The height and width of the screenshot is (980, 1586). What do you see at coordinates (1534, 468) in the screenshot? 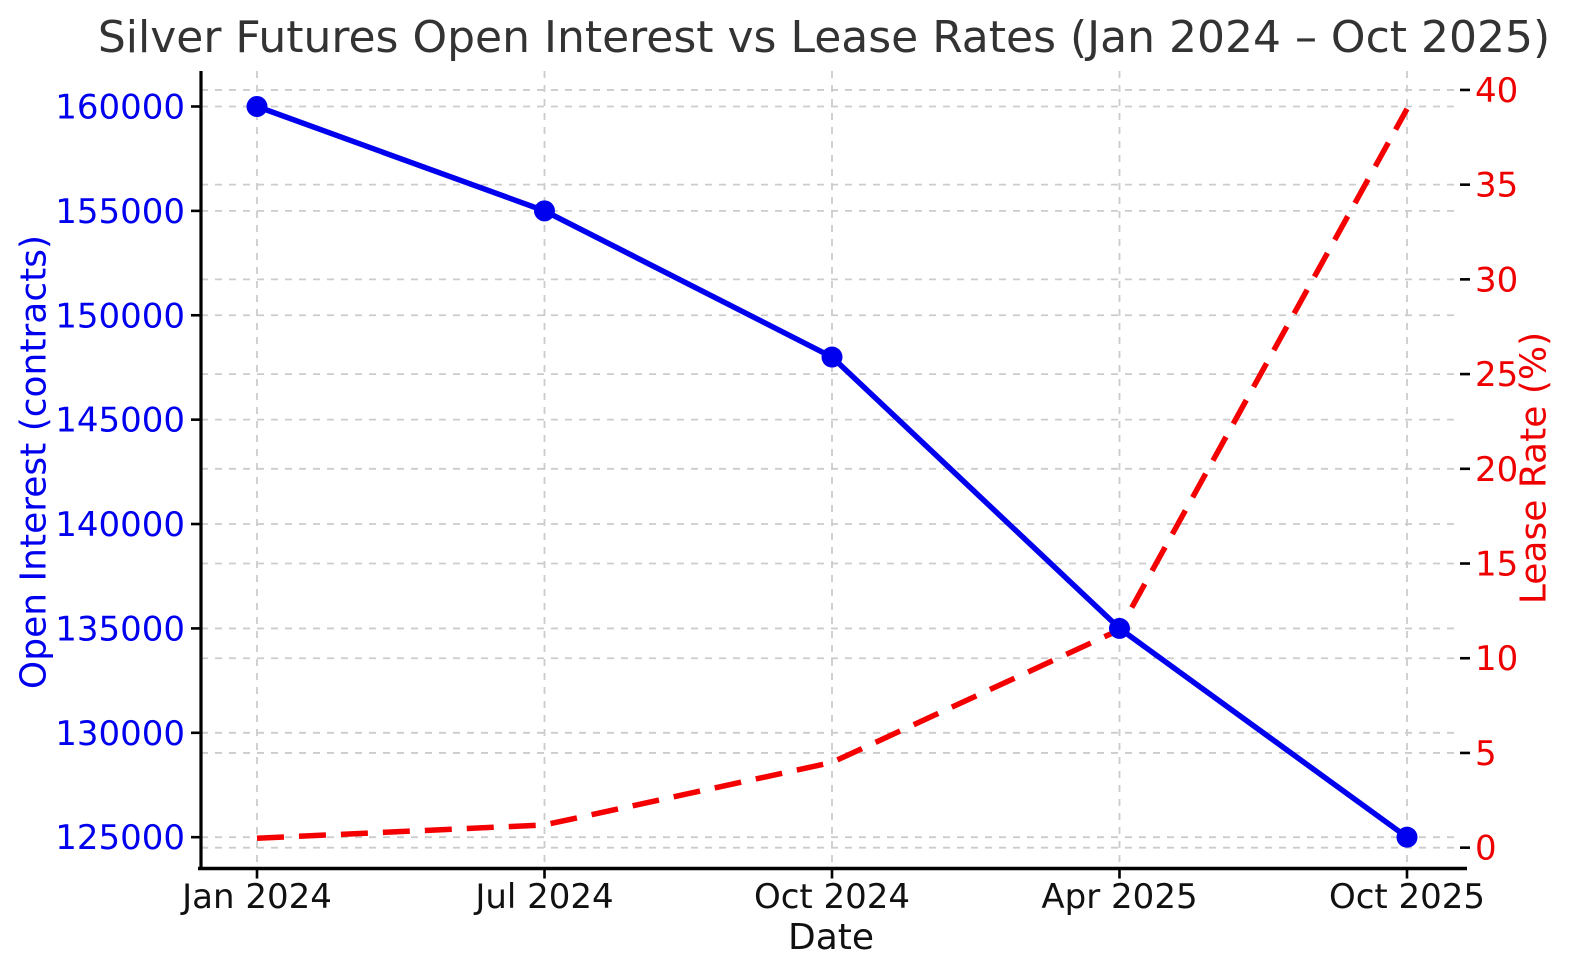
I see `right-axis-title: Lease Rate (%)` at bounding box center [1534, 468].